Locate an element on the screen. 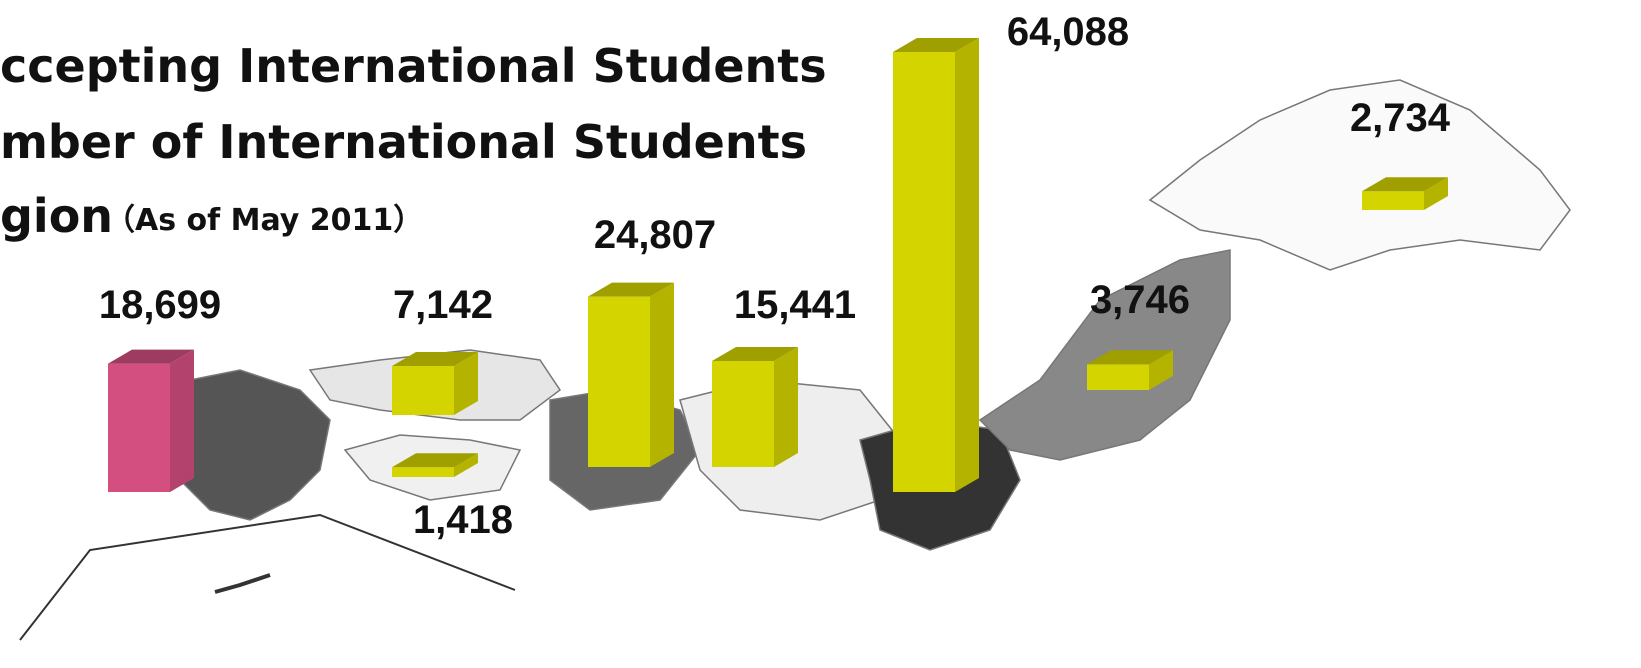 Image resolution: width=1641 pixels, height=668 pixels. value-label: 1,418 is located at coordinates (463, 520).